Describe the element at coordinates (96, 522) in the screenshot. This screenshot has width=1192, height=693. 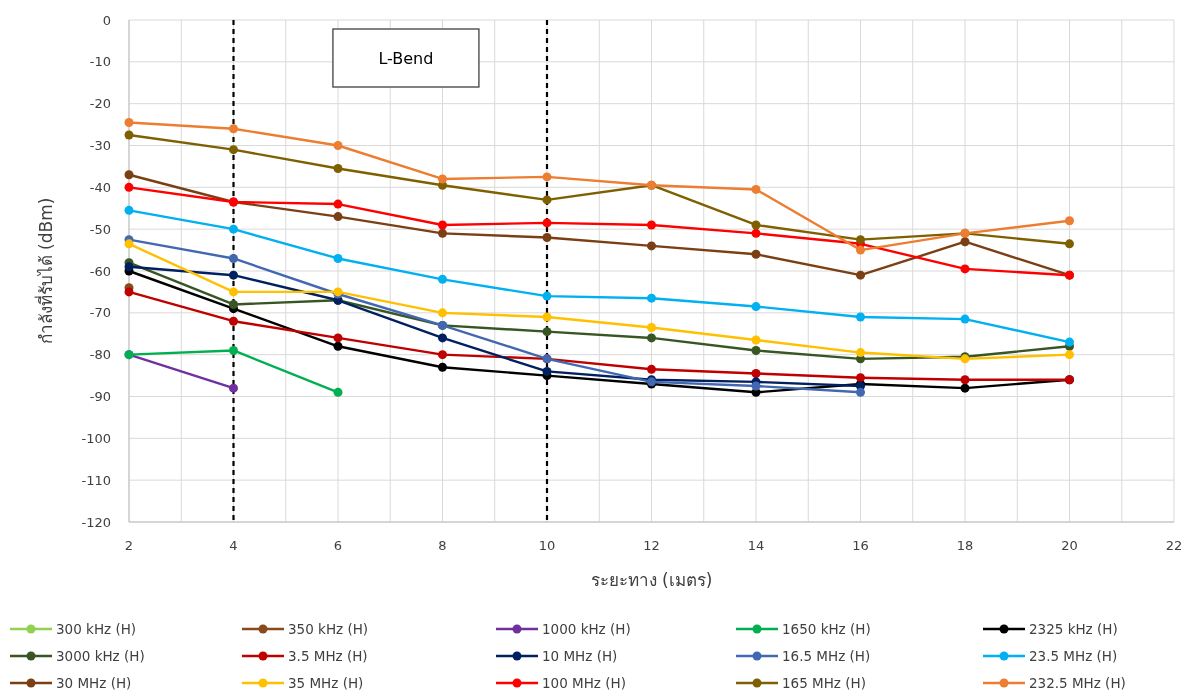
I see `y-tick-label: -120` at that location.